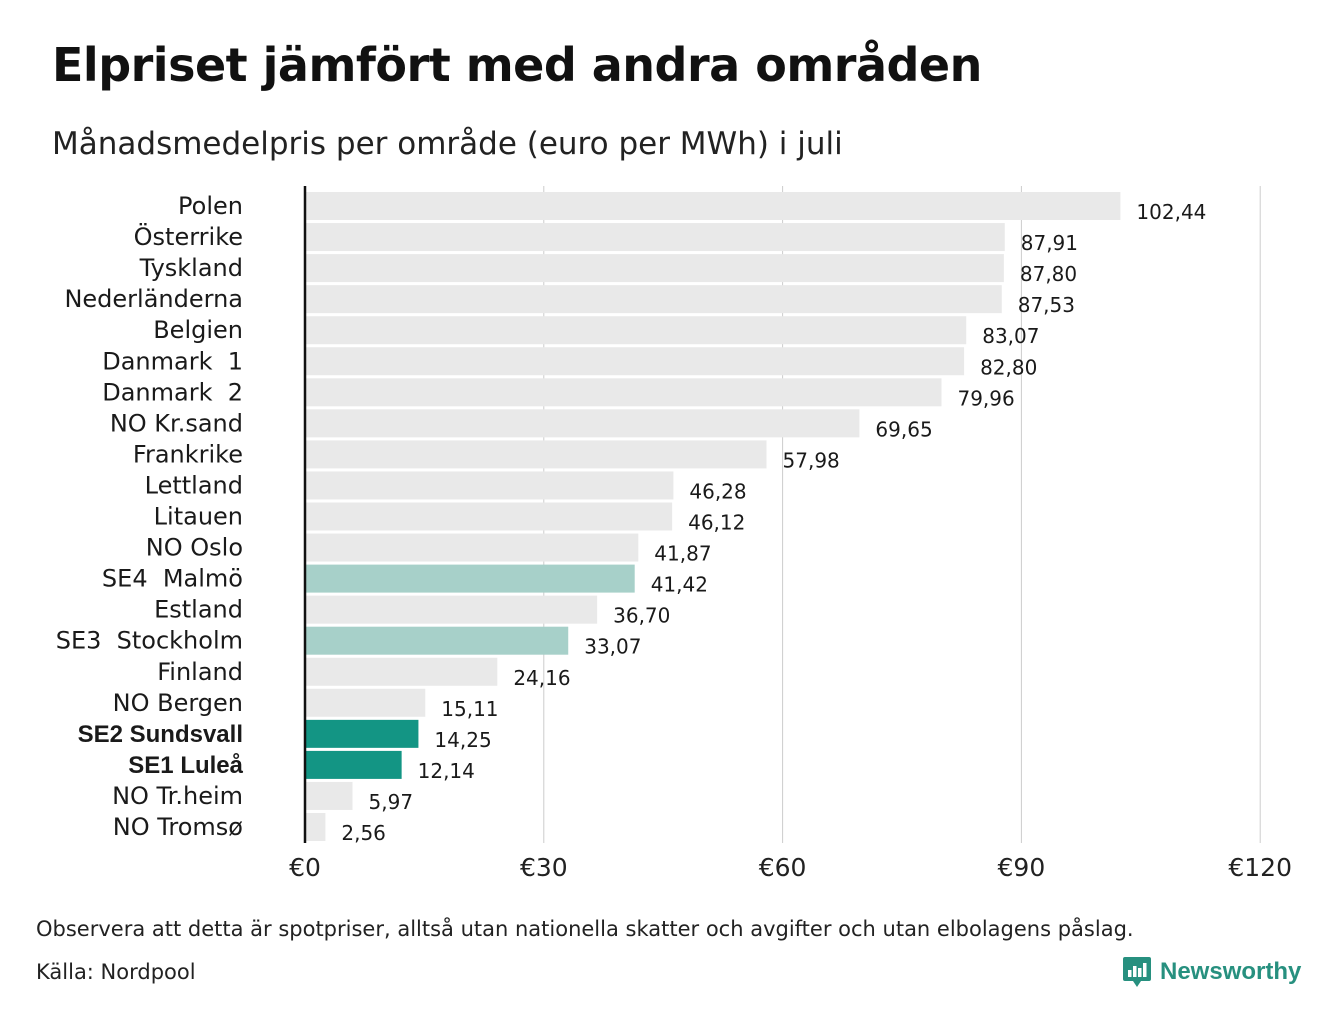 This screenshot has width=1340, height=1020. What do you see at coordinates (198, 610) in the screenshot?
I see `category-label: Estland` at bounding box center [198, 610].